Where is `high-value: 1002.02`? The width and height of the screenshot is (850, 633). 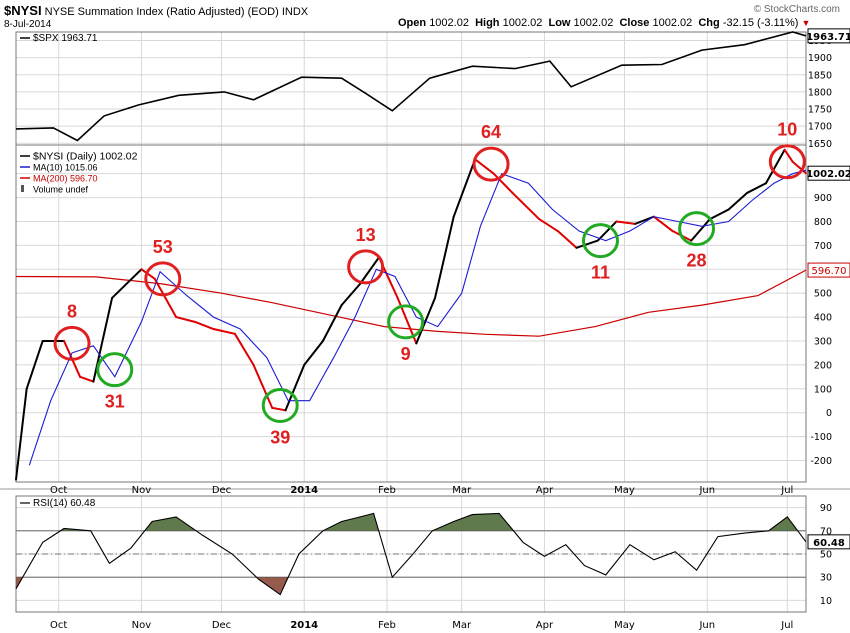 high-value: 1002.02 is located at coordinates (522, 23).